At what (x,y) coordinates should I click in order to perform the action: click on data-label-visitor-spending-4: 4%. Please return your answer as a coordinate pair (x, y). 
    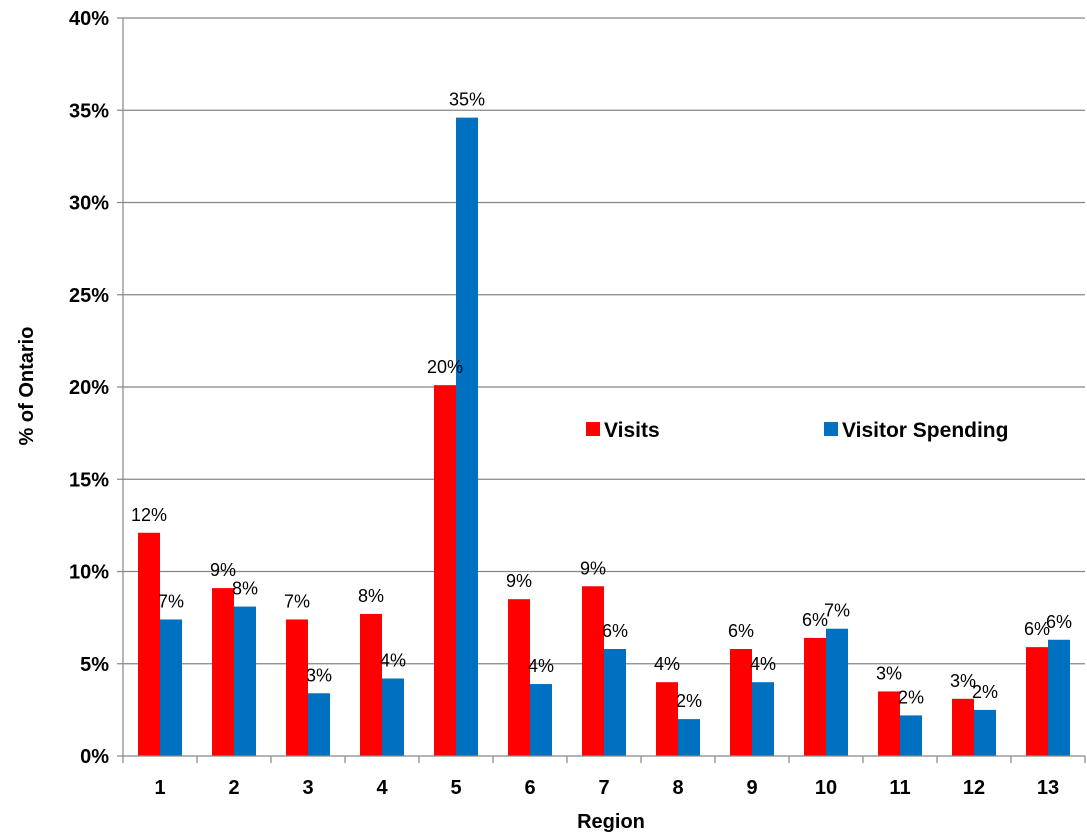
    Looking at the image, I should click on (393, 661).